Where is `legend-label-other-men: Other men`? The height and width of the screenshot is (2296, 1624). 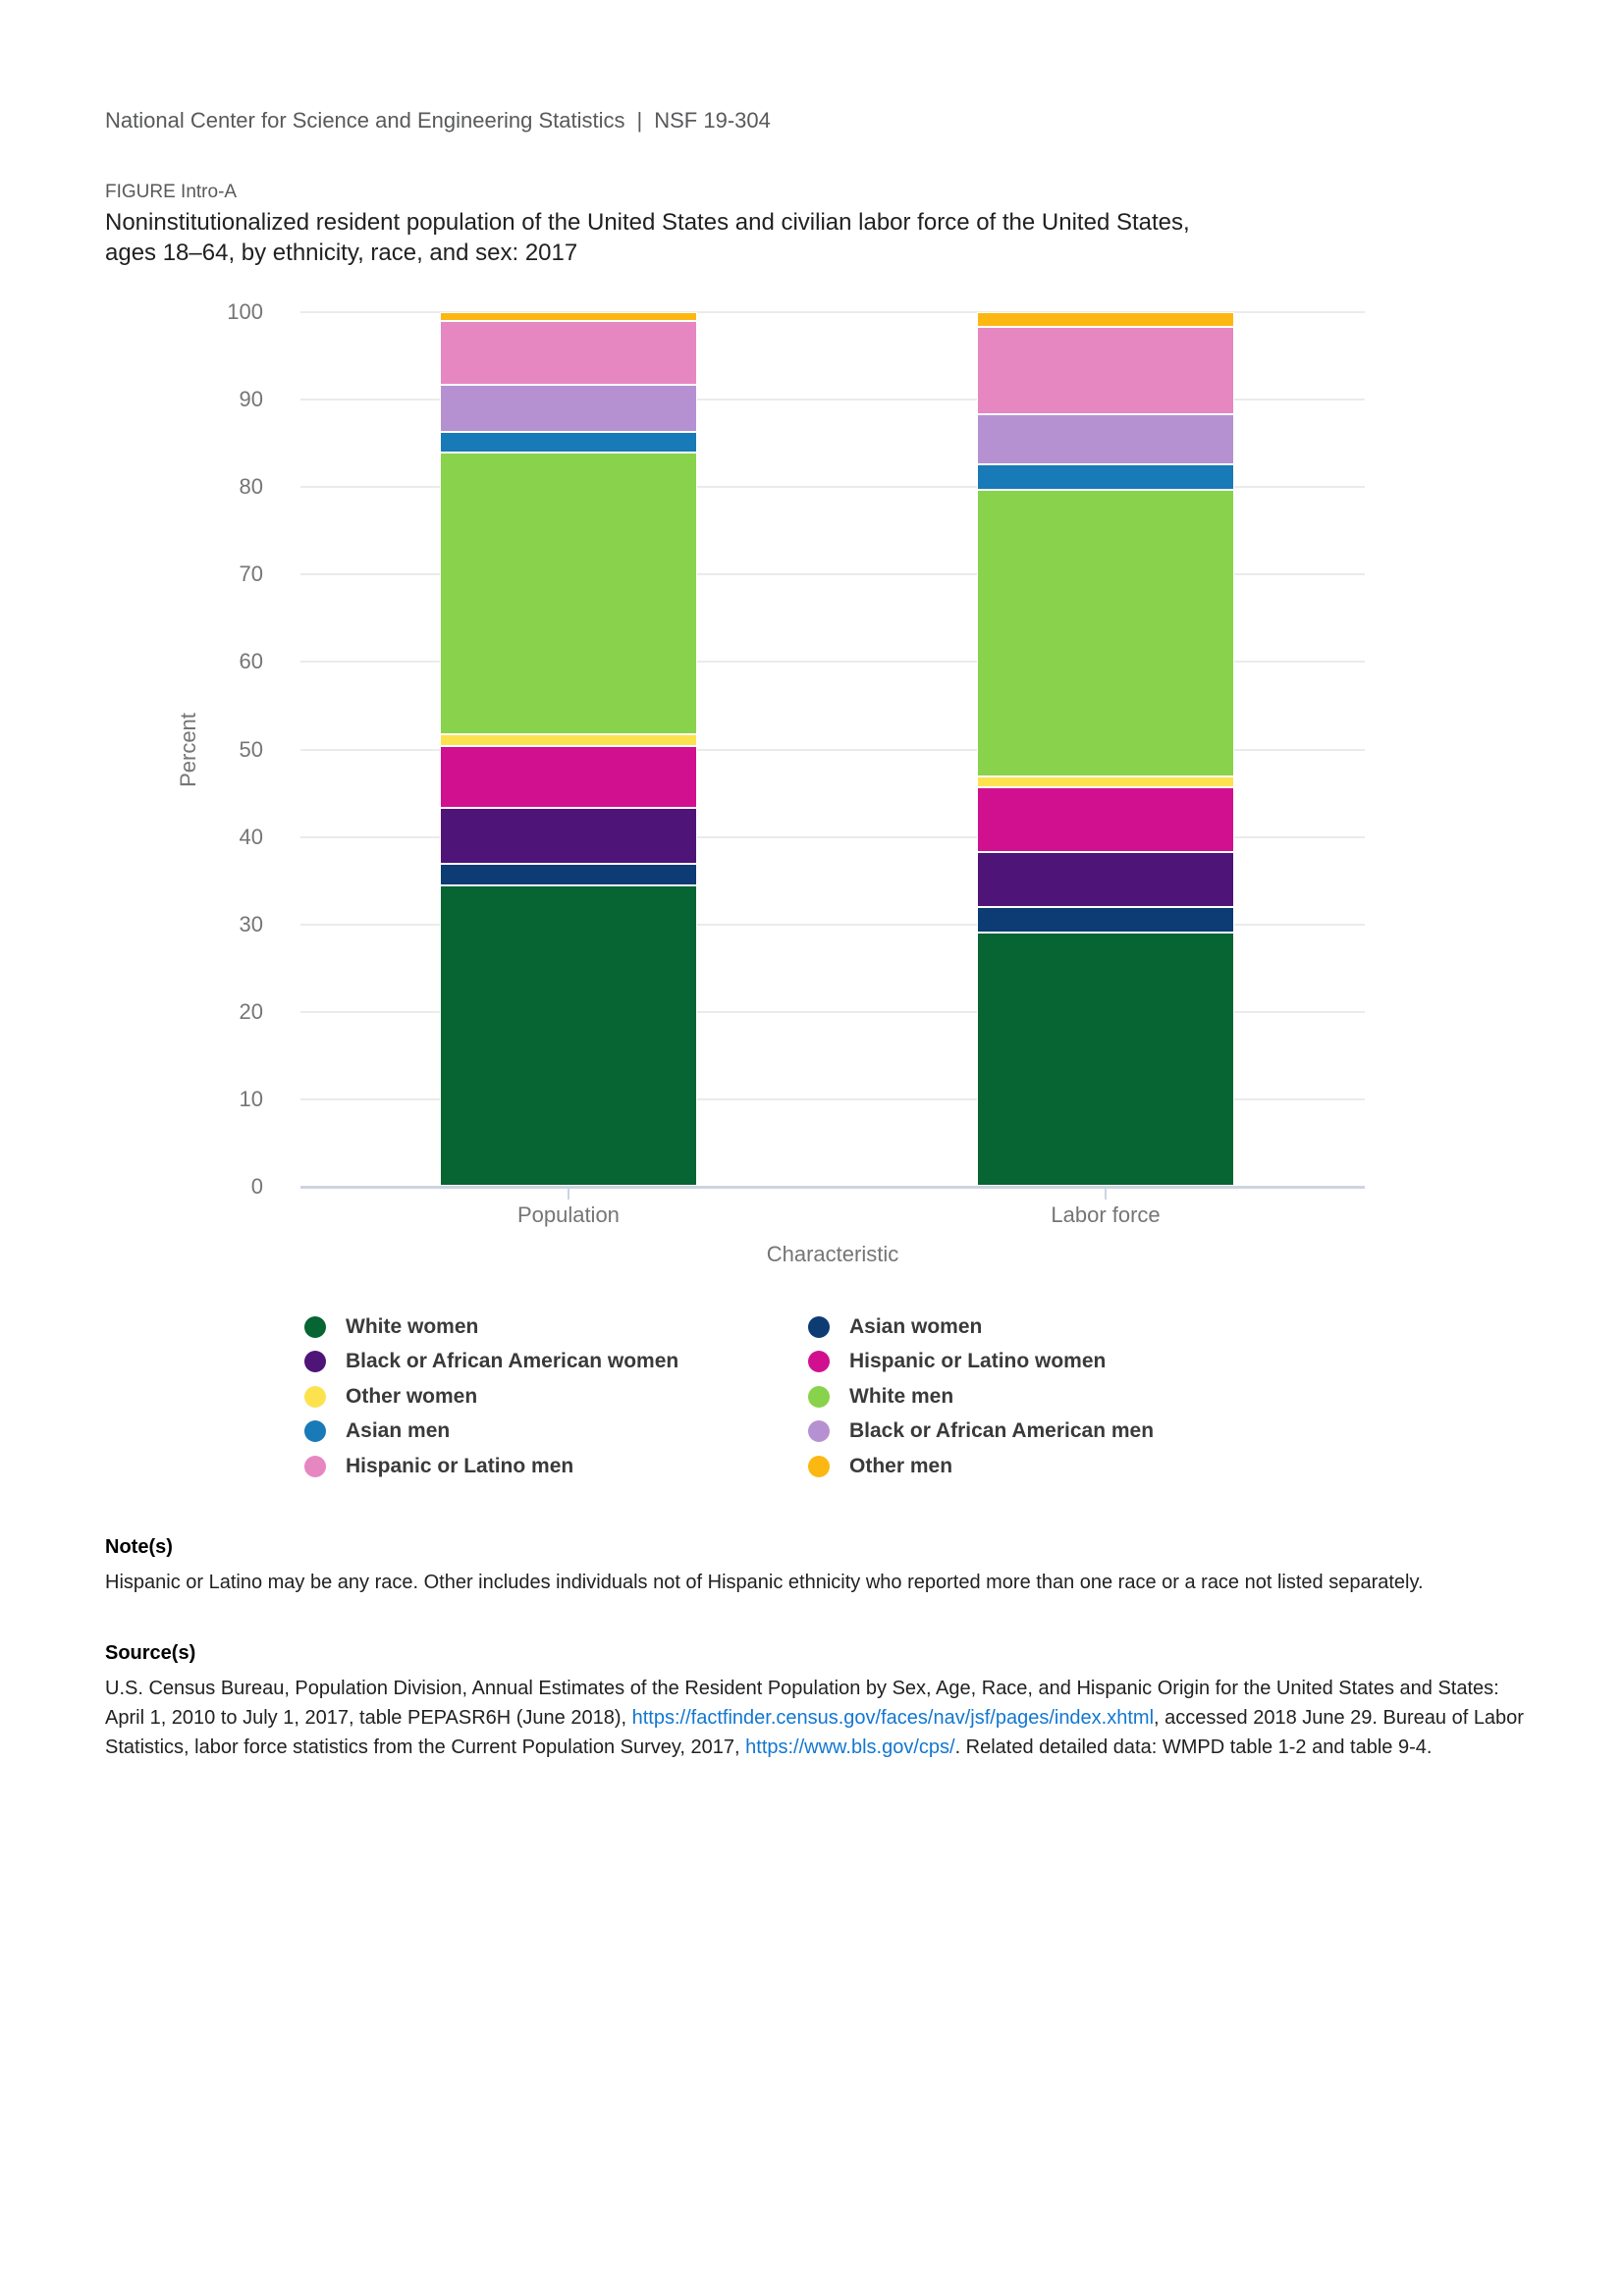 legend-label-other-men: Other men is located at coordinates (901, 1465).